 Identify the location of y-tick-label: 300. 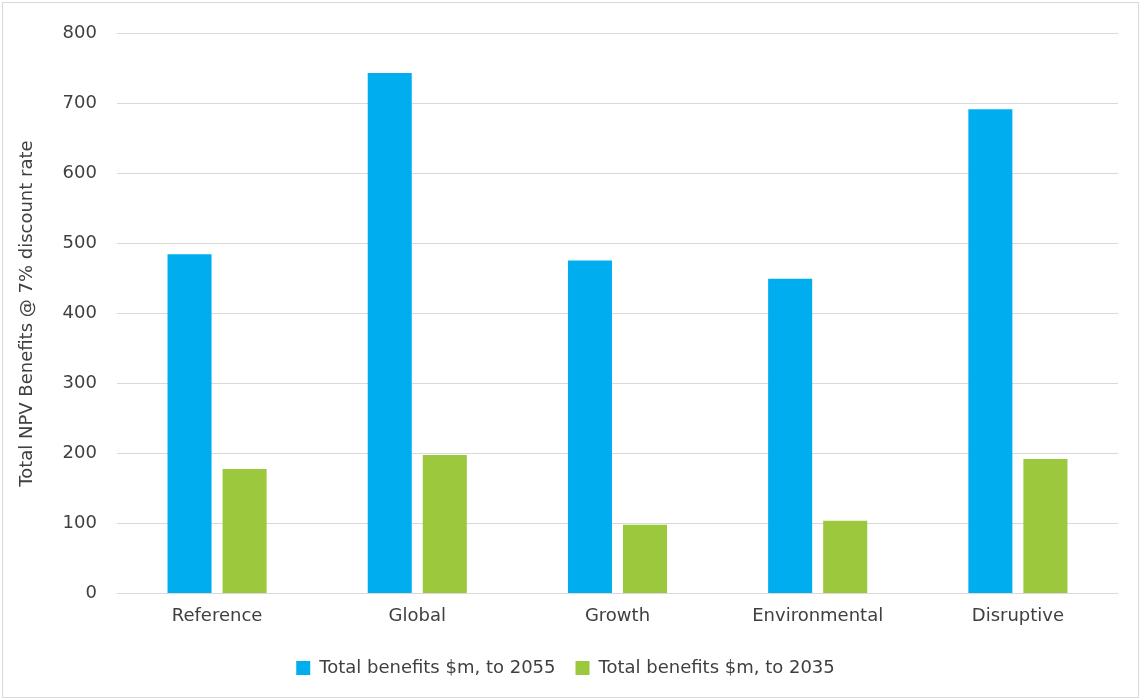
(79, 382).